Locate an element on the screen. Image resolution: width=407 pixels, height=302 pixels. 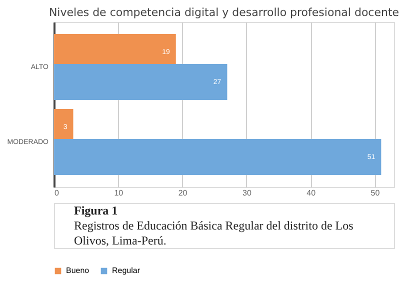
x-tick-label: 30 is located at coordinates (247, 193).